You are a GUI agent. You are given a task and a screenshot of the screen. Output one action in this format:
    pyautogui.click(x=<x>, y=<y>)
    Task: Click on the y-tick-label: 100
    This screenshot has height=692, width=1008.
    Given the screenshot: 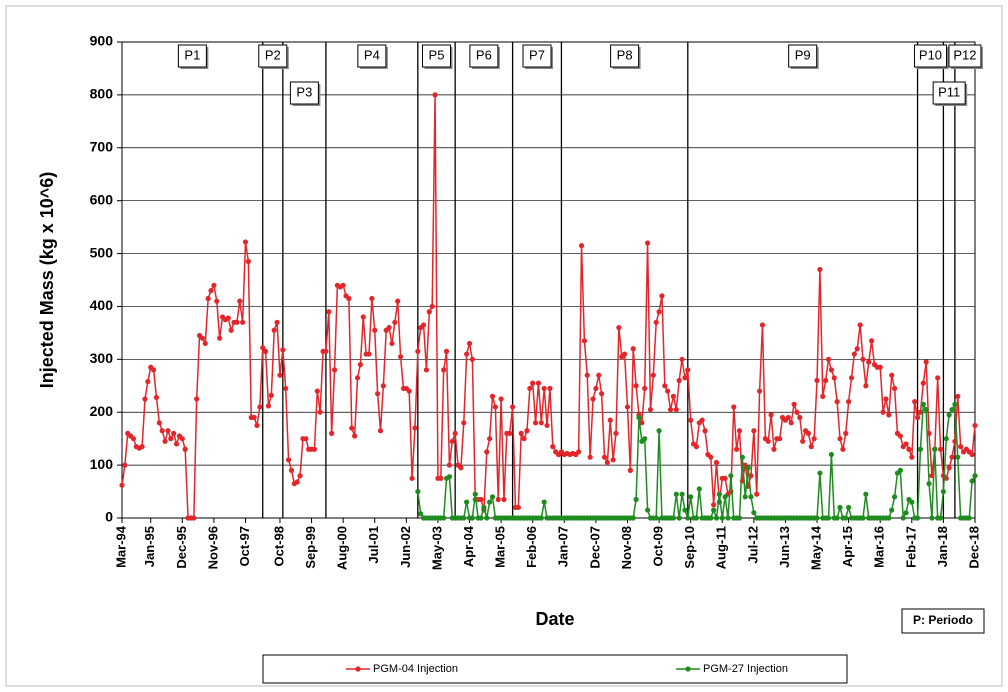 What is the action you would take?
    pyautogui.click(x=102, y=464)
    